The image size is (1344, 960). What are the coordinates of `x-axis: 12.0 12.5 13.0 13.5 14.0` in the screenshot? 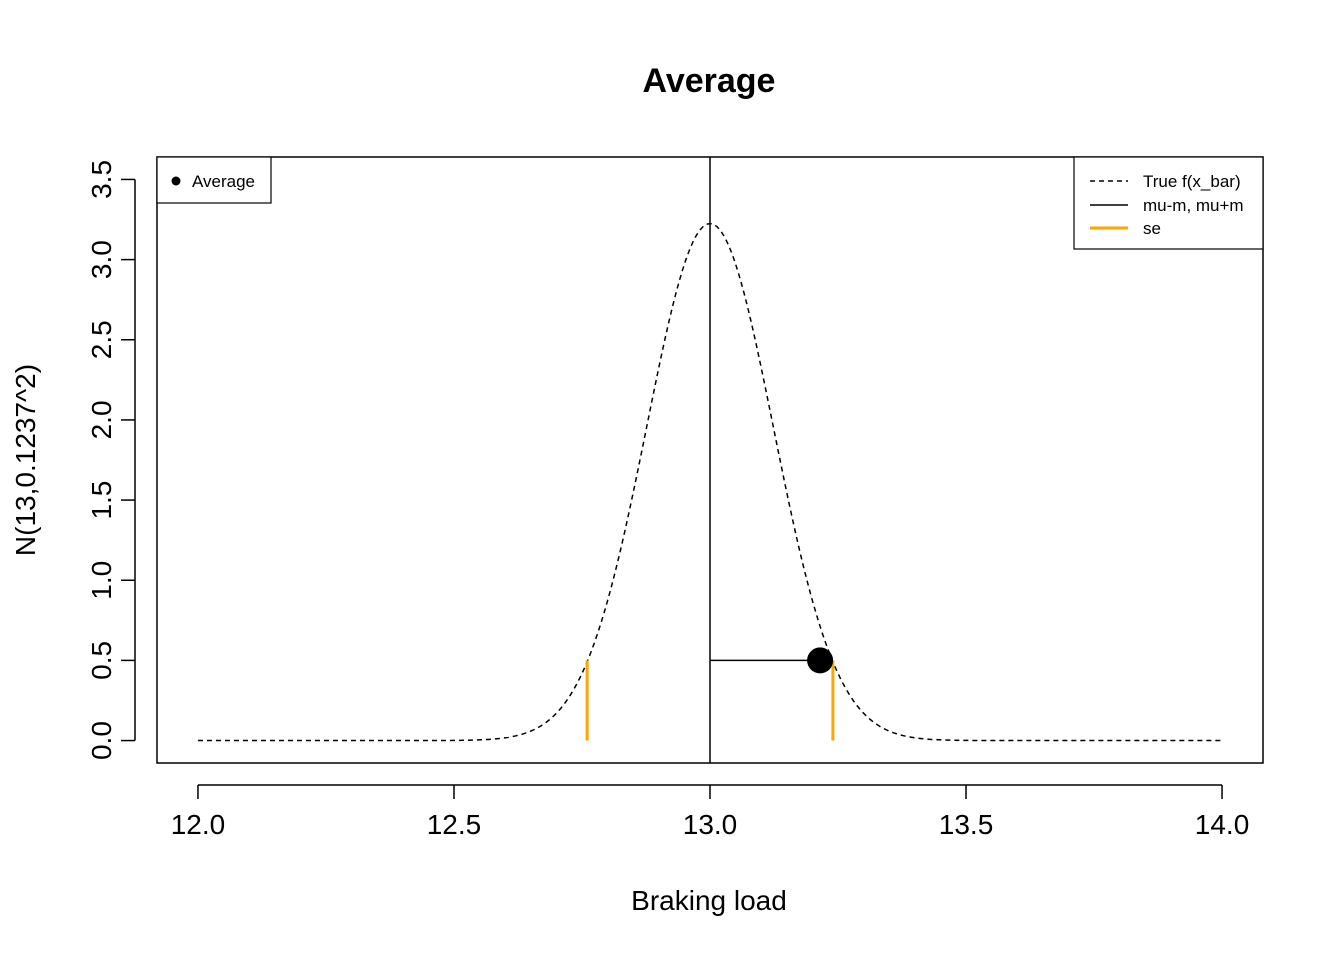 It's located at (710, 812).